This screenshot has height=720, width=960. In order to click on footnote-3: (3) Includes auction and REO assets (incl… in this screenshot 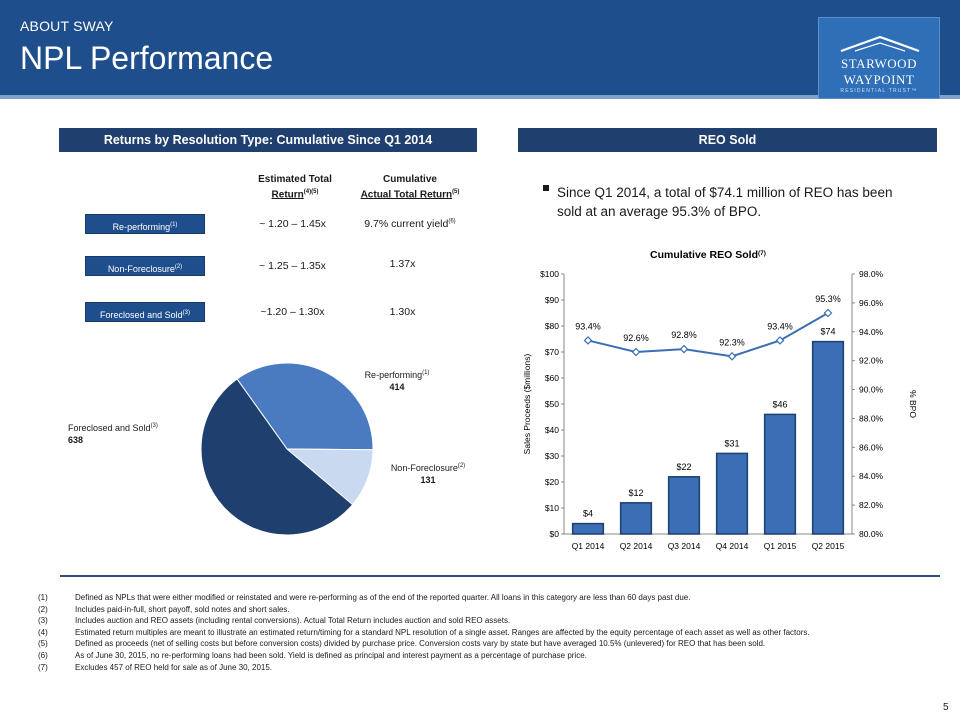, I will do `click(483, 621)`.